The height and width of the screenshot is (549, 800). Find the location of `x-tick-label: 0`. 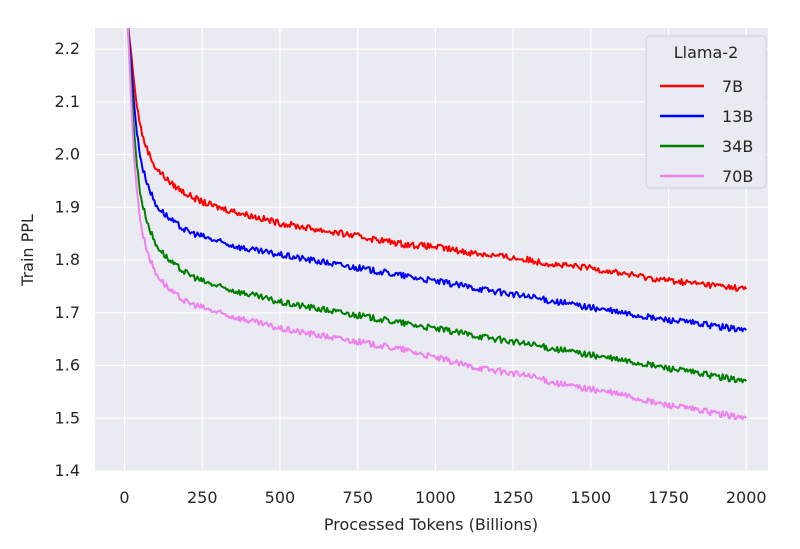

x-tick-label: 0 is located at coordinates (124, 497).